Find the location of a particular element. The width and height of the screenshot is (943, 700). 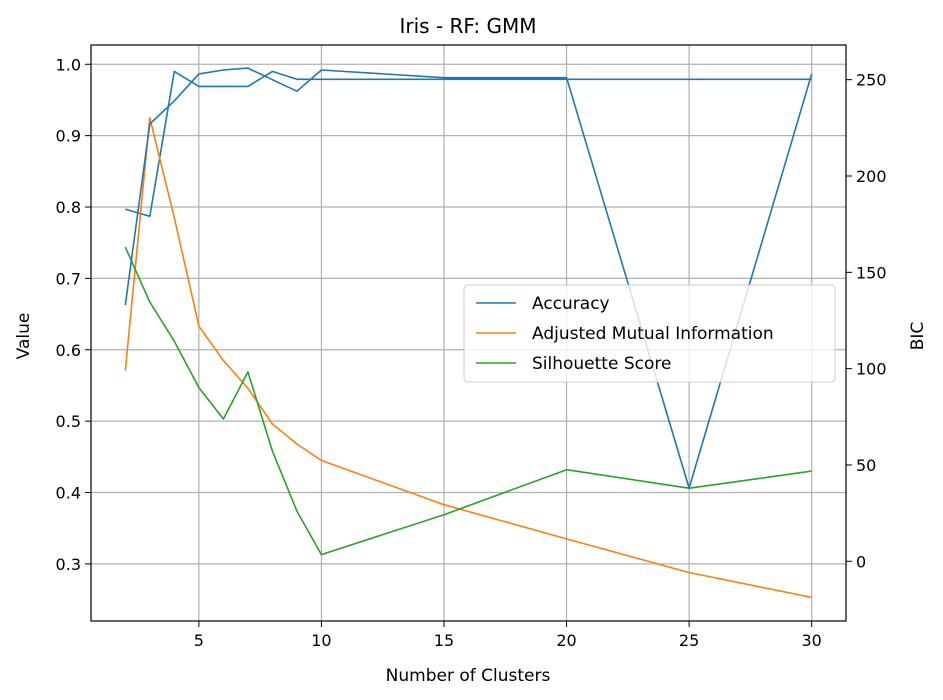

x-tick-label: 25 is located at coordinates (689, 640).